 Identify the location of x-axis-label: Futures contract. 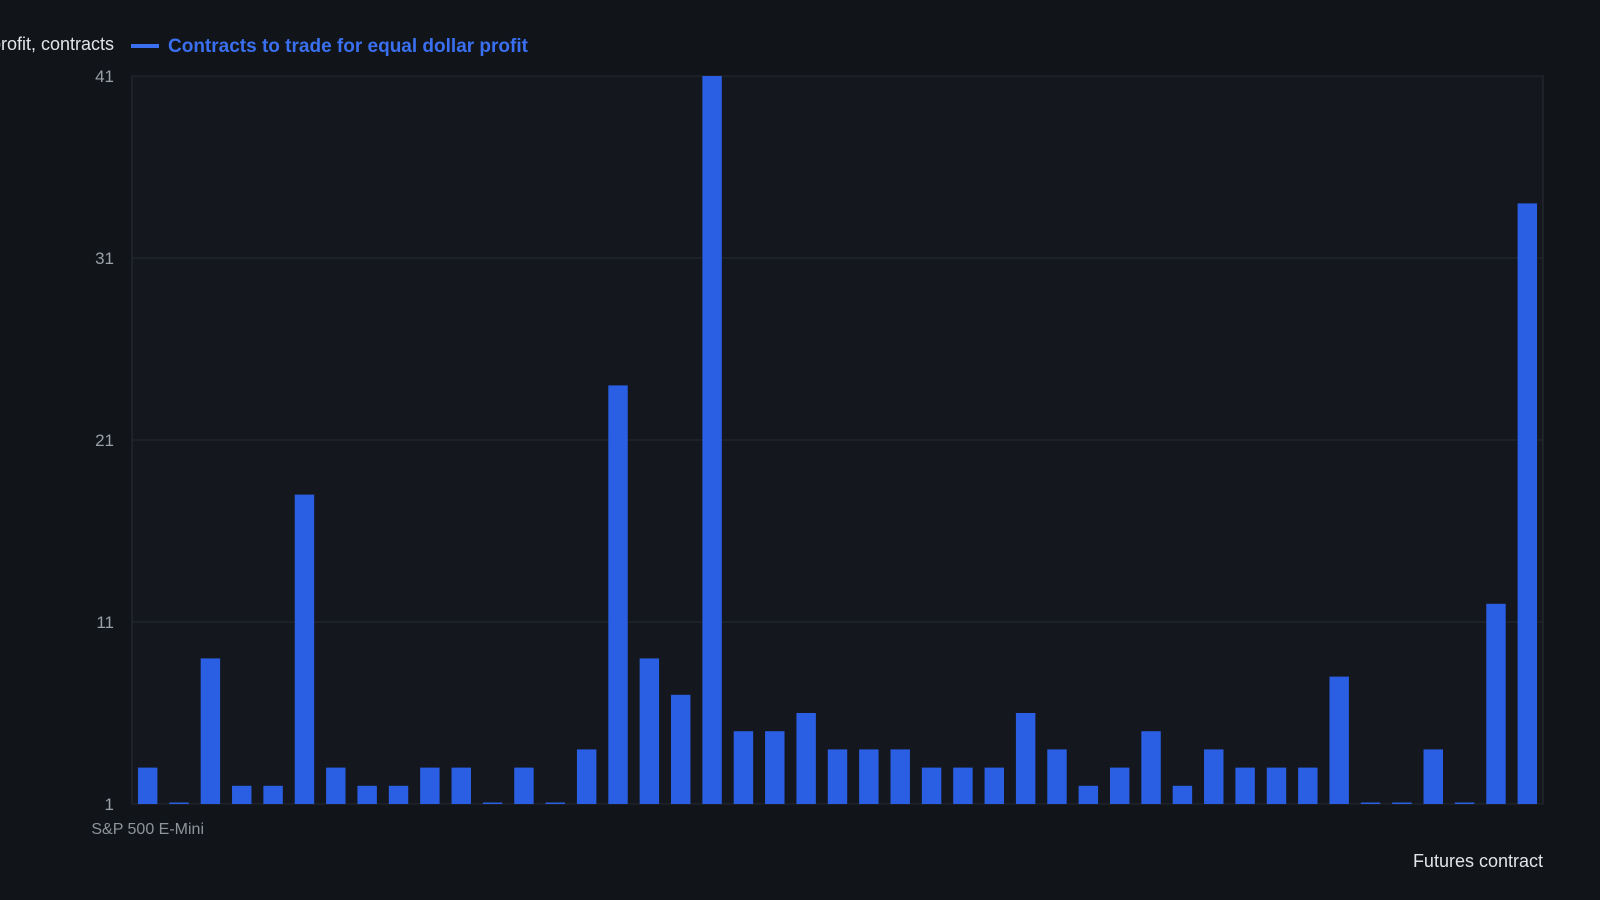
(1478, 861).